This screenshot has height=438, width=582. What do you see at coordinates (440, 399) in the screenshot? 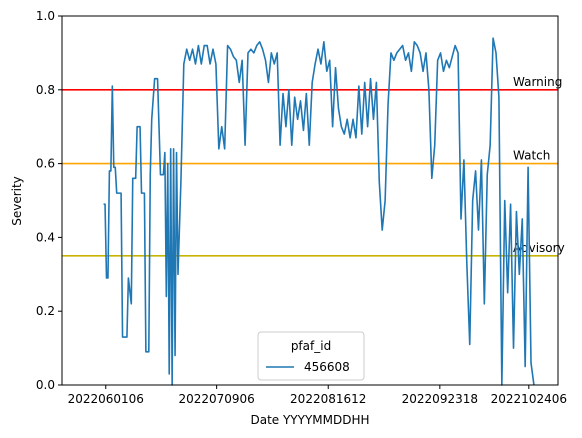
I see `x-tick-label: 2022092318` at bounding box center [440, 399].